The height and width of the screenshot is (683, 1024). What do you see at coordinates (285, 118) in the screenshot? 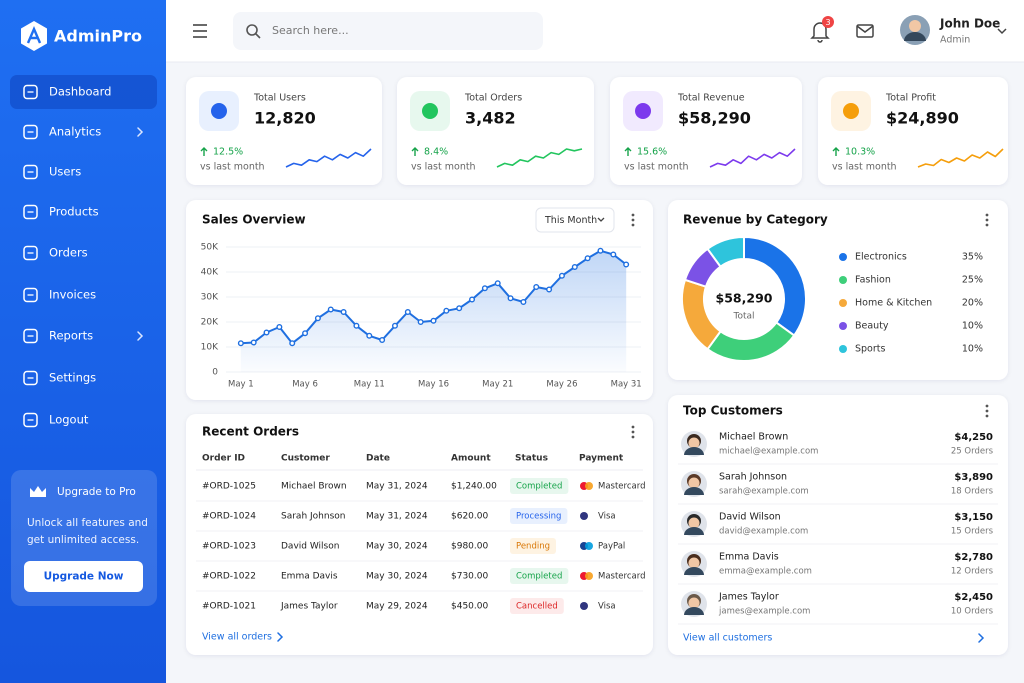
I see `stat-value: 12,820` at bounding box center [285, 118].